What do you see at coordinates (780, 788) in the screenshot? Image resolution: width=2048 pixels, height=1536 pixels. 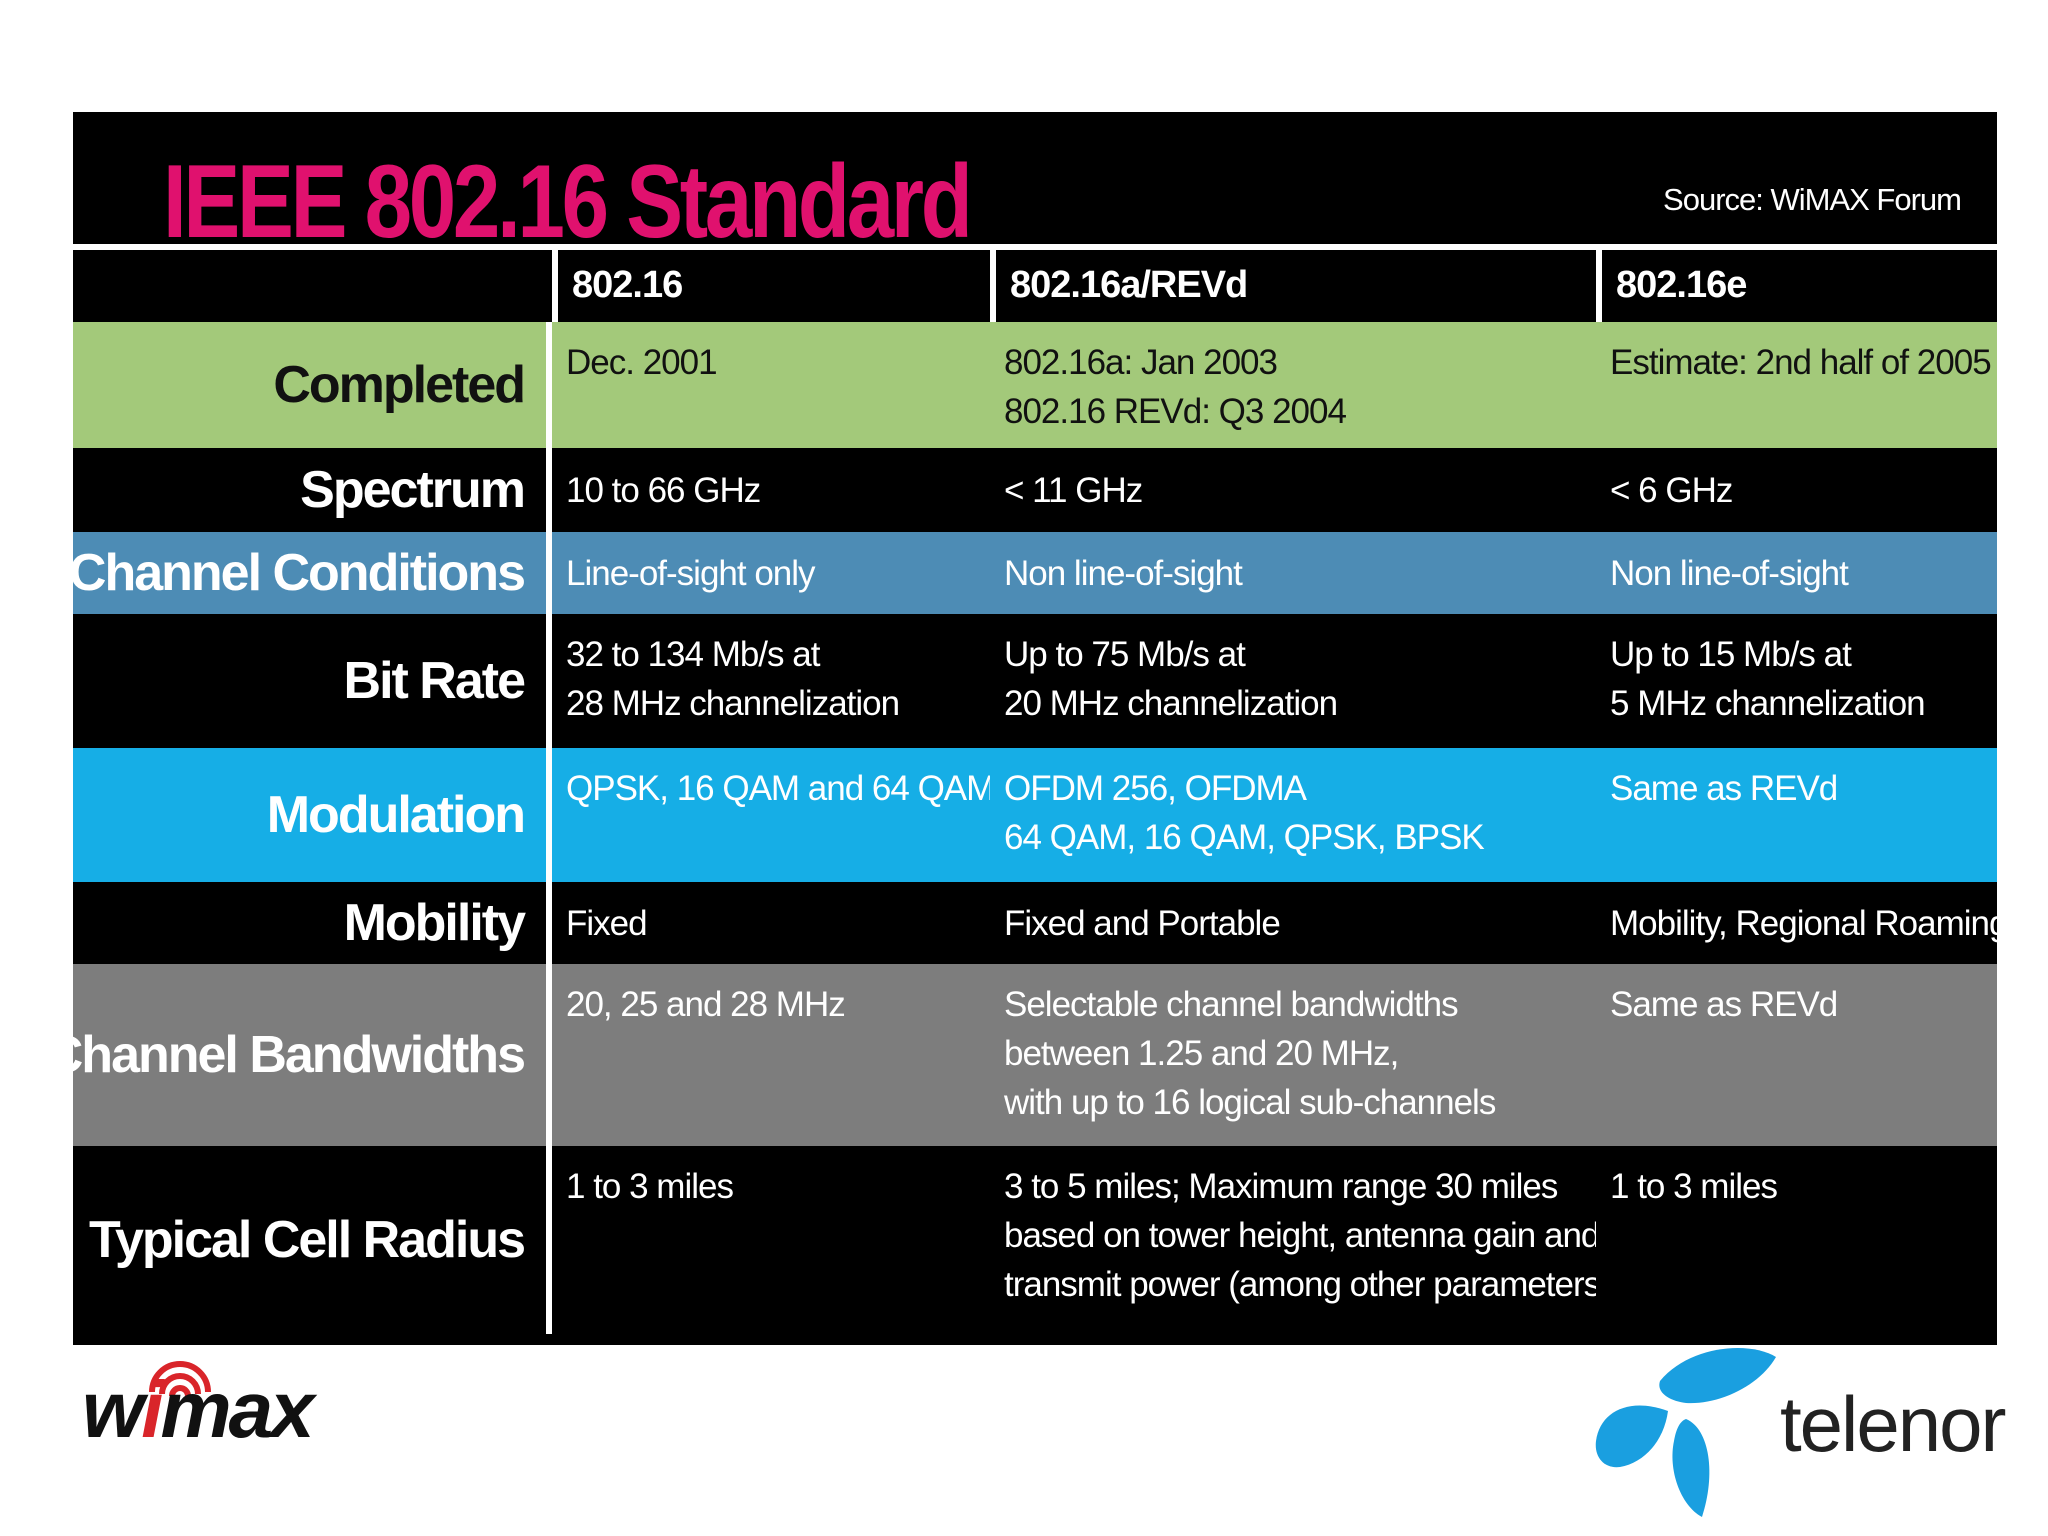 I see `cell-line: QPSK, 16 QAM and 64 QAM` at bounding box center [780, 788].